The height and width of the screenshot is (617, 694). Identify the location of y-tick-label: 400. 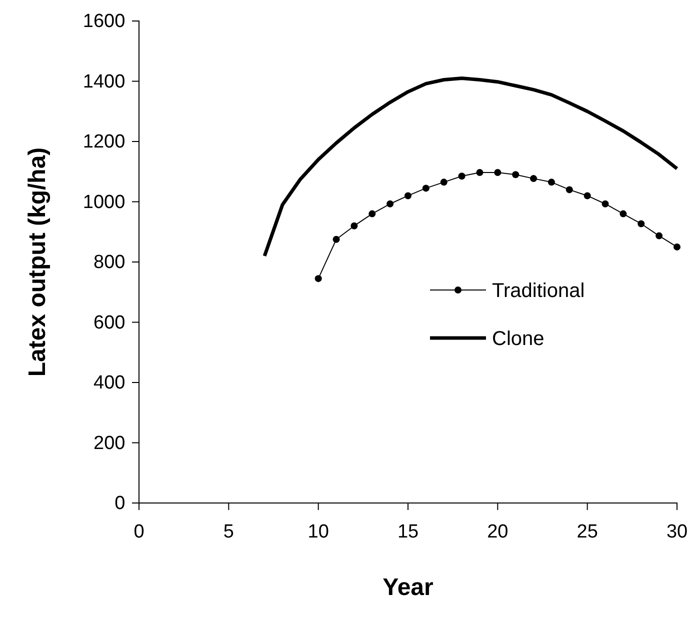
(109, 383).